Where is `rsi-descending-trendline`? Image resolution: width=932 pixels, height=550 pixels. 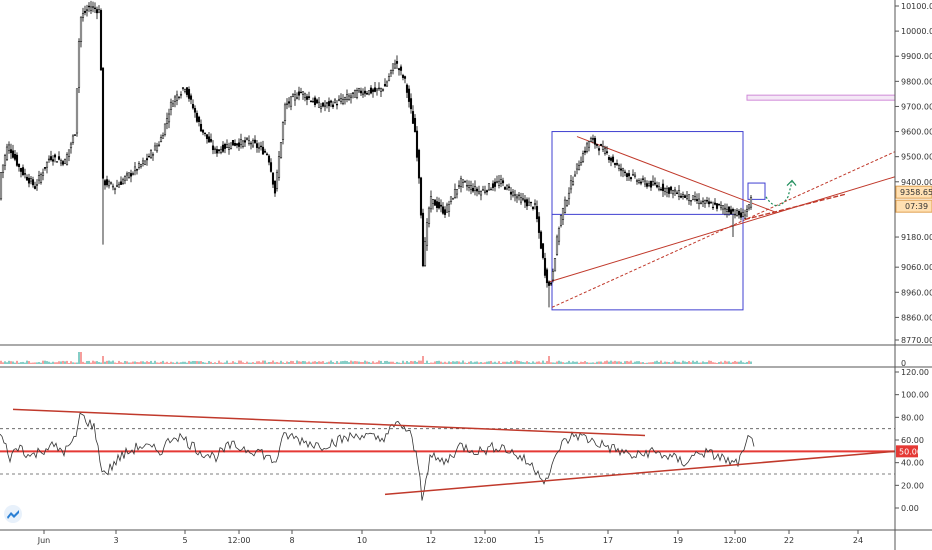
rsi-descending-trendline is located at coordinates (329, 422).